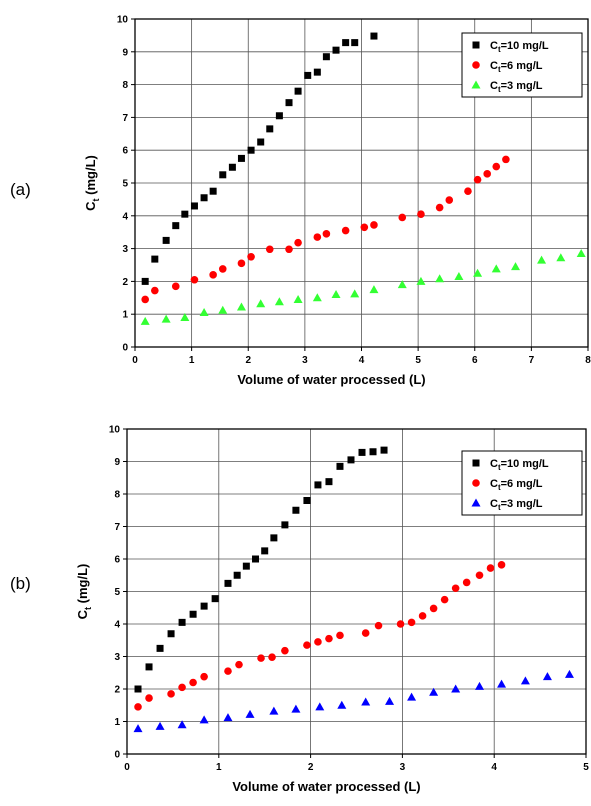 This screenshot has height=806, width=591. What do you see at coordinates (311, 767) in the screenshot?
I see `x-tick-label: 2` at bounding box center [311, 767].